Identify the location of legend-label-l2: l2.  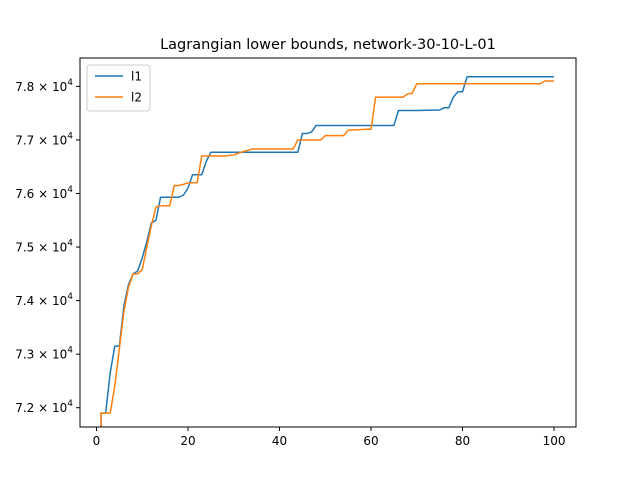
(136, 98).